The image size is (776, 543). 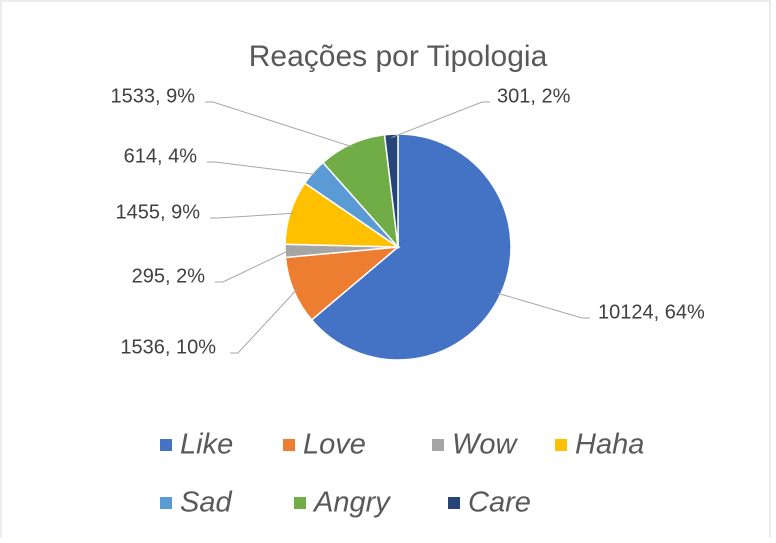 I want to click on legend-label: Love, so click(x=334, y=445).